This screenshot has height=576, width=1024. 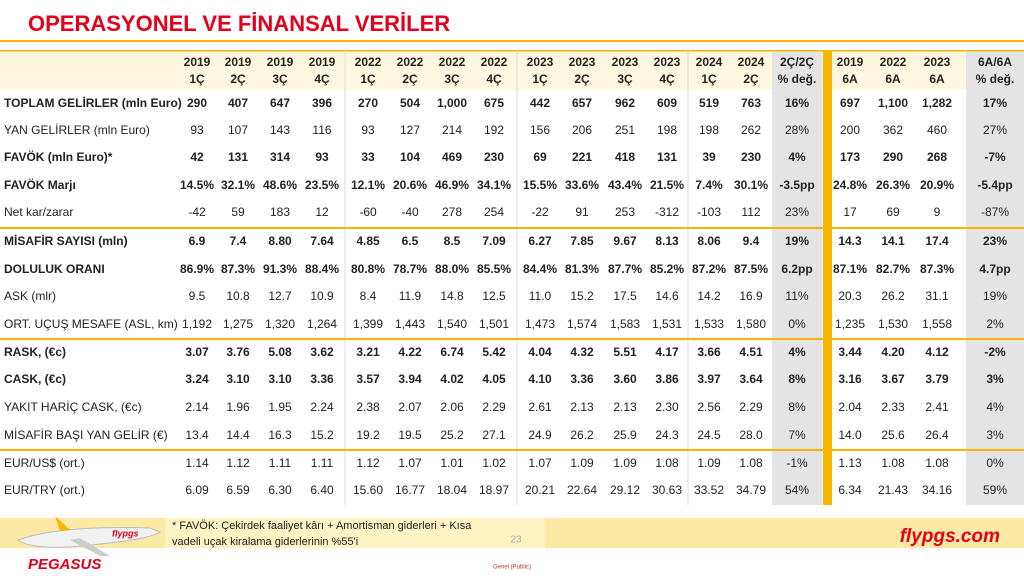 What do you see at coordinates (893, 296) in the screenshot?
I see `cell: 26.2` at bounding box center [893, 296].